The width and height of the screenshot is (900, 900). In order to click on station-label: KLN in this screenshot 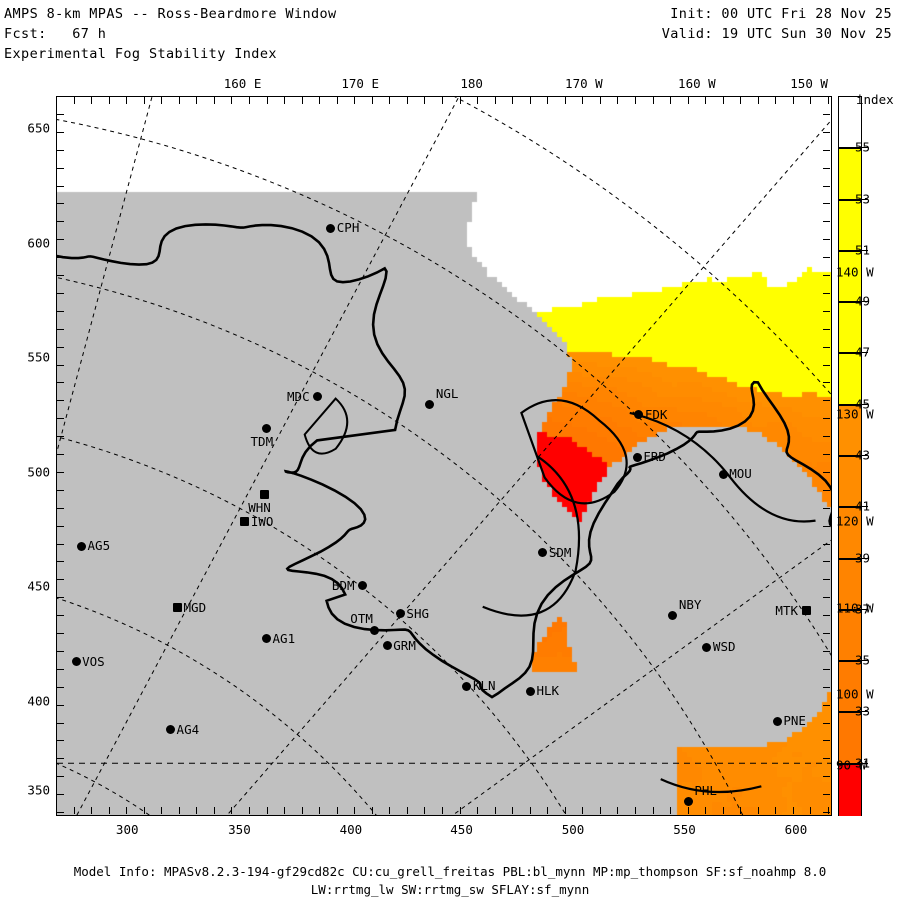, I will do `click(484, 686)`.